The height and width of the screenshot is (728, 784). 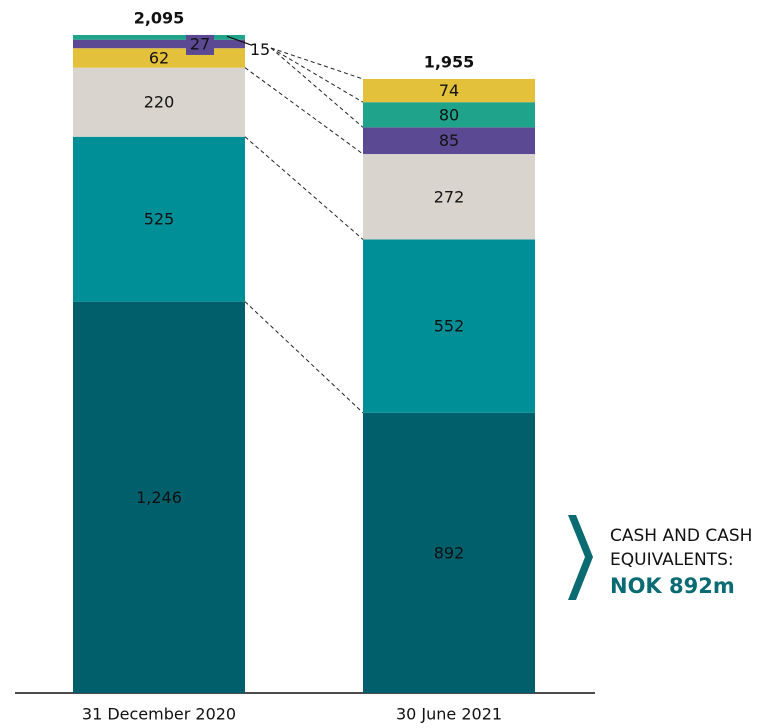 I want to click on segment-label: 74, so click(x=449, y=90).